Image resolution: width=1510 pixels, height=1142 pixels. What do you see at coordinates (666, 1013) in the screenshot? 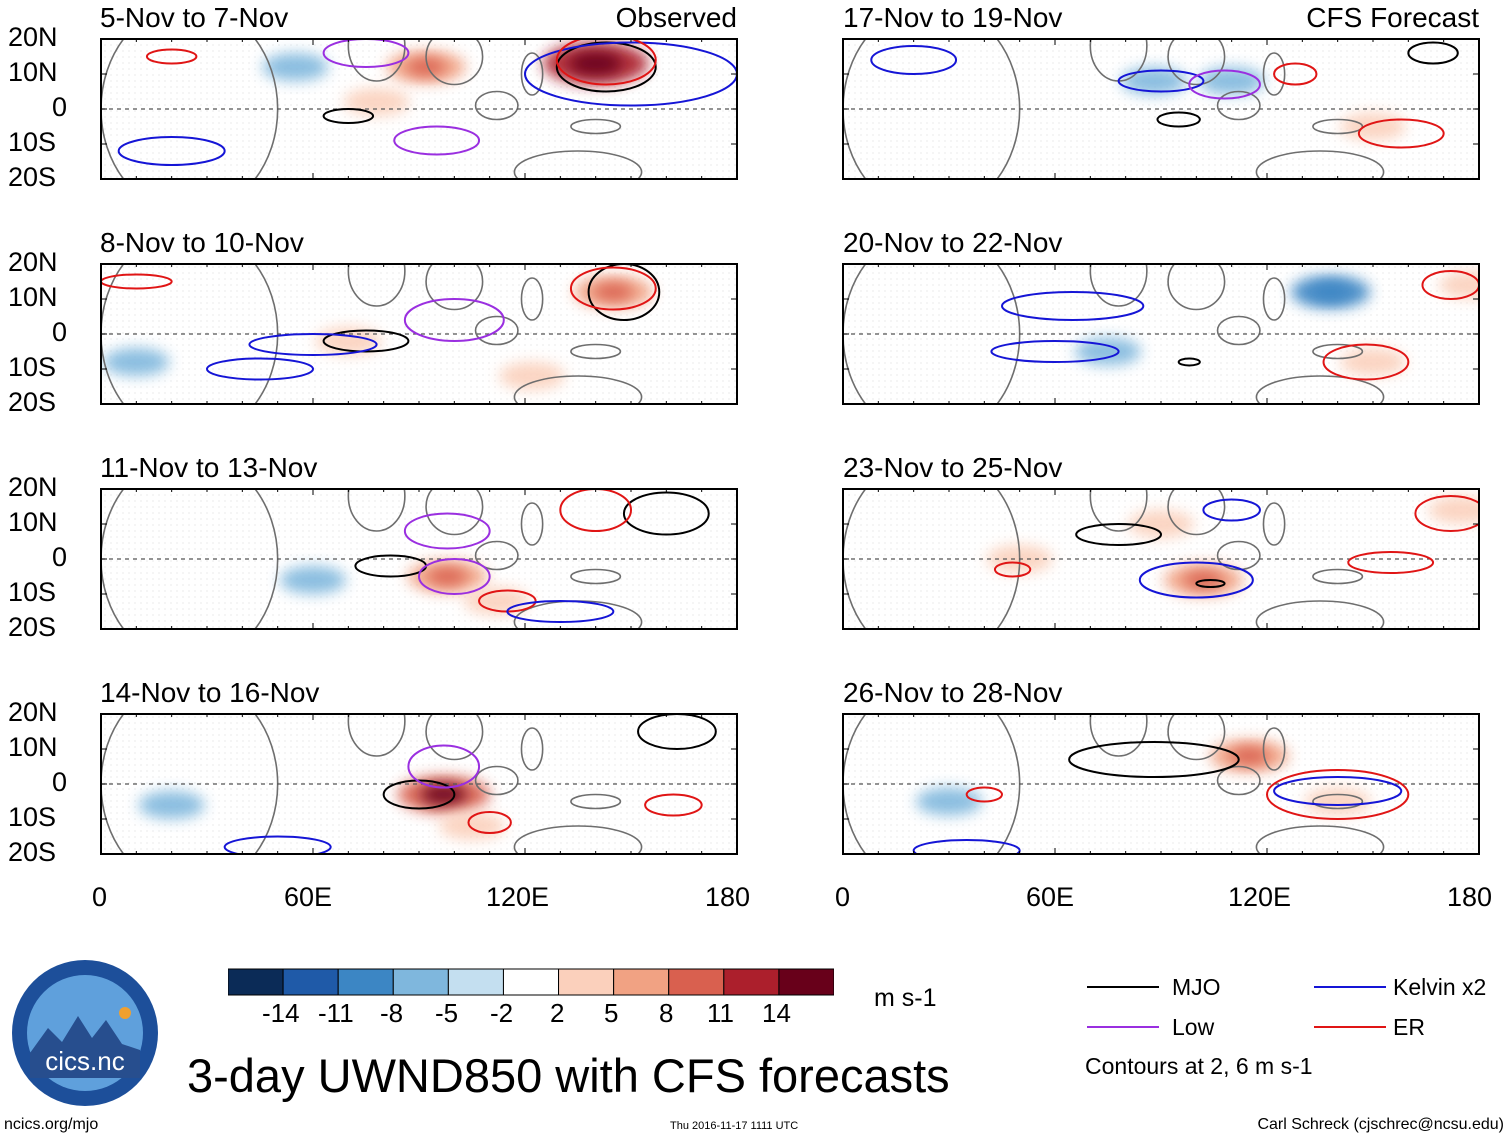
I see `colorbar-tick-8: 8` at bounding box center [666, 1013].